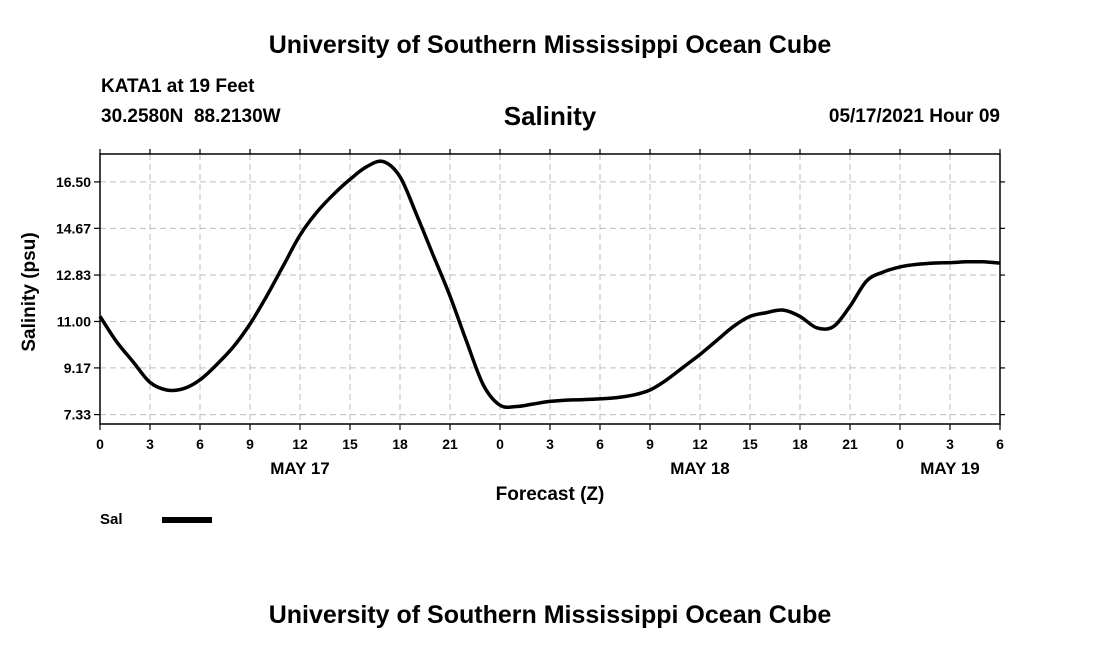 The height and width of the screenshot is (650, 1100). Describe the element at coordinates (77, 415) in the screenshot. I see `y-tick-label: 7.33` at that location.